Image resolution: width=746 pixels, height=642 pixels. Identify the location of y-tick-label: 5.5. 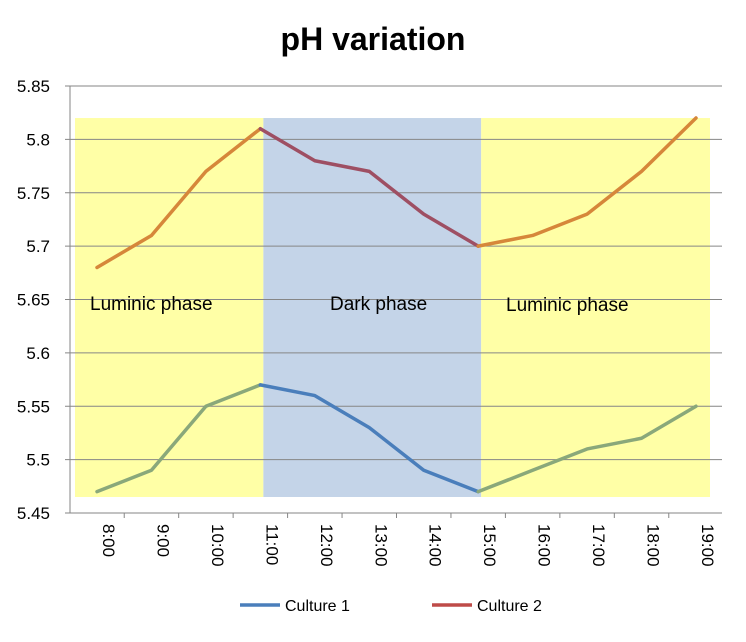
(38, 460).